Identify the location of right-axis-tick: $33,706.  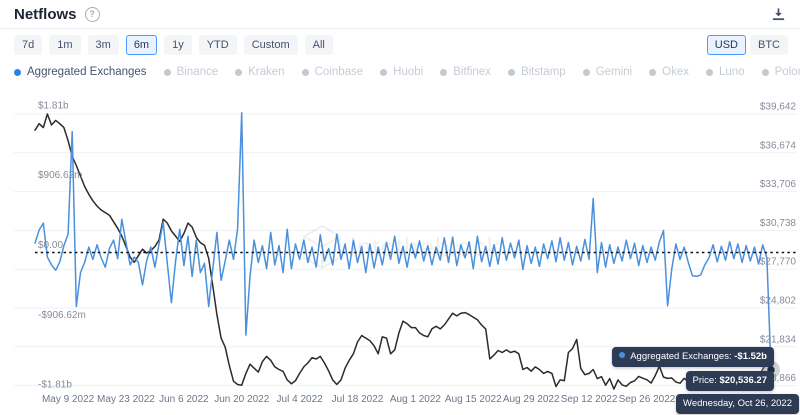
(778, 184).